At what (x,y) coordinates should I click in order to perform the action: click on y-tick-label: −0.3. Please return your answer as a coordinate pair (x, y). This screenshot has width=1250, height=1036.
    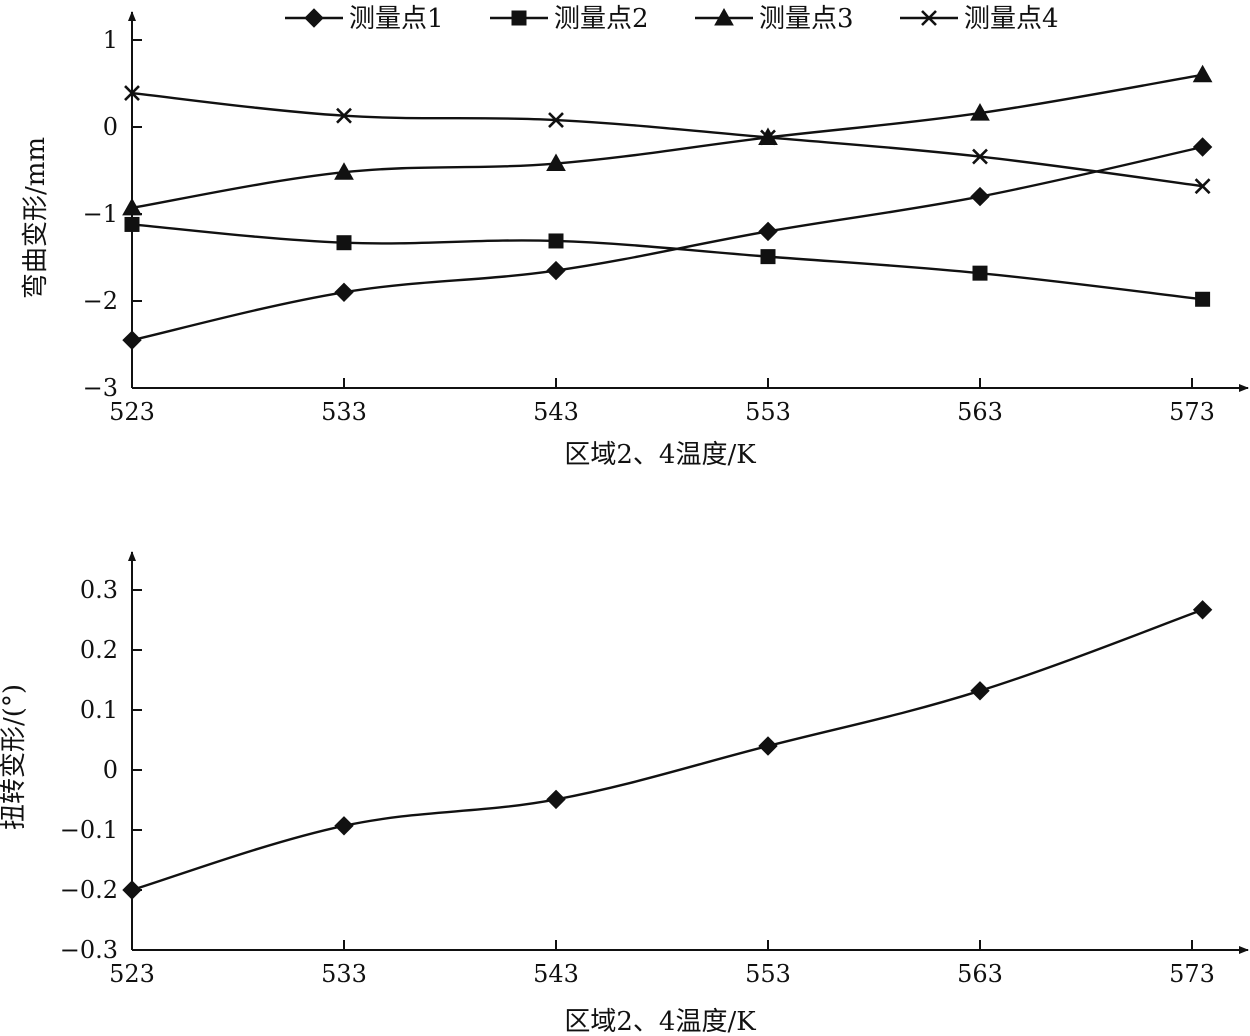
    Looking at the image, I should click on (89, 950).